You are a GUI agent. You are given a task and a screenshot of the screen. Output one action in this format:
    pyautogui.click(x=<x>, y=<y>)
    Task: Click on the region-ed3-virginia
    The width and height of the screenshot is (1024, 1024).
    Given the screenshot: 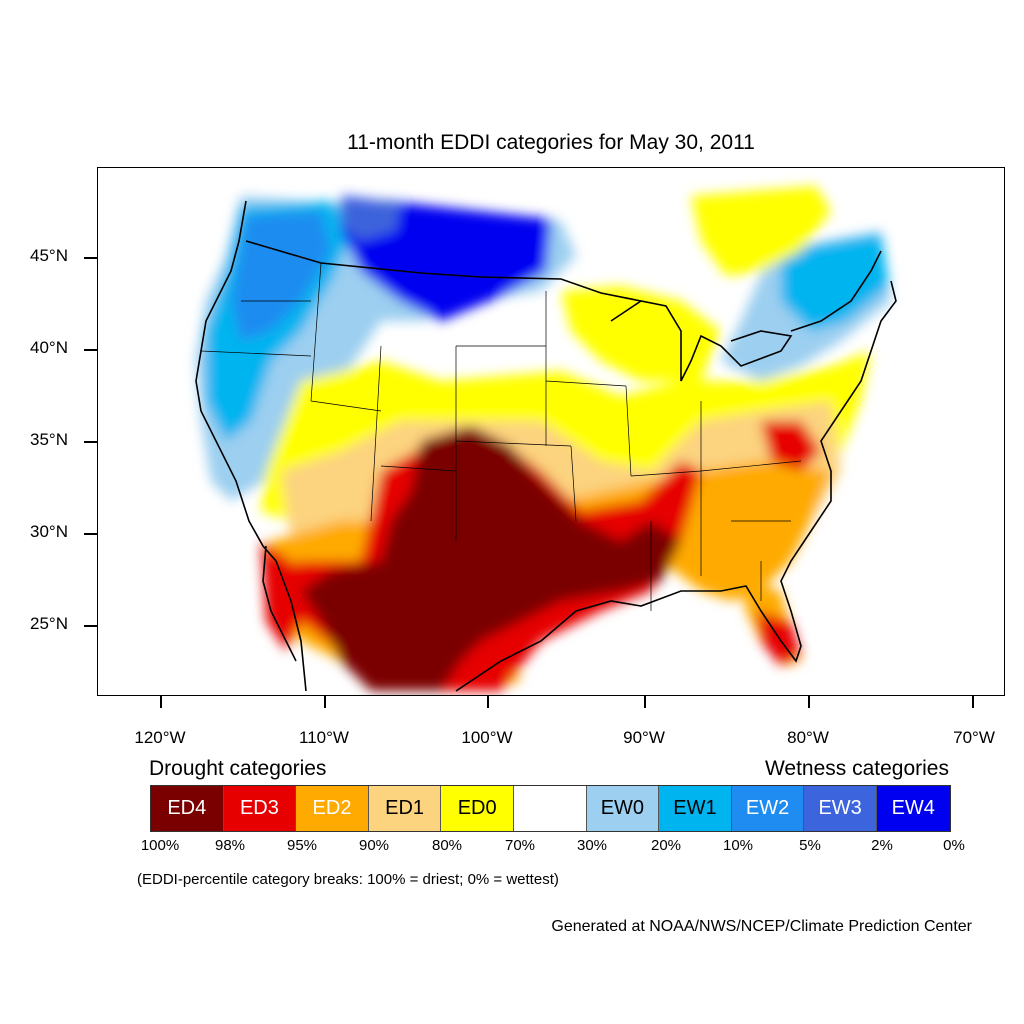 What is the action you would take?
    pyautogui.click(x=791, y=446)
    